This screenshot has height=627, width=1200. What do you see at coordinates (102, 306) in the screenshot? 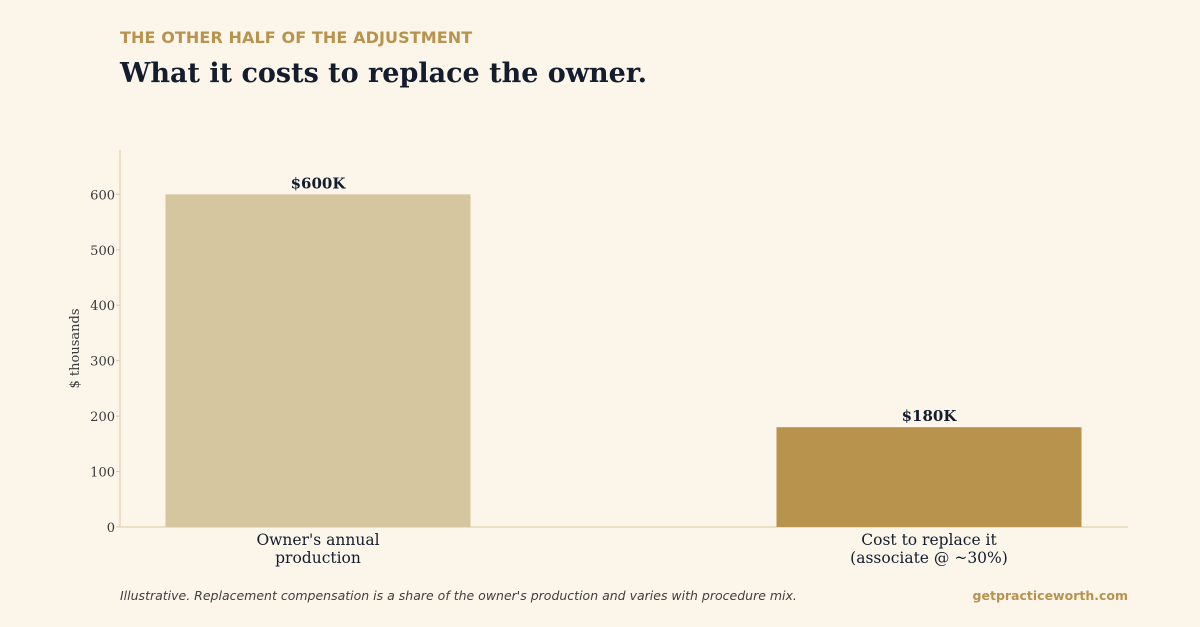
I see `y-tick-label: 400` at bounding box center [102, 306].